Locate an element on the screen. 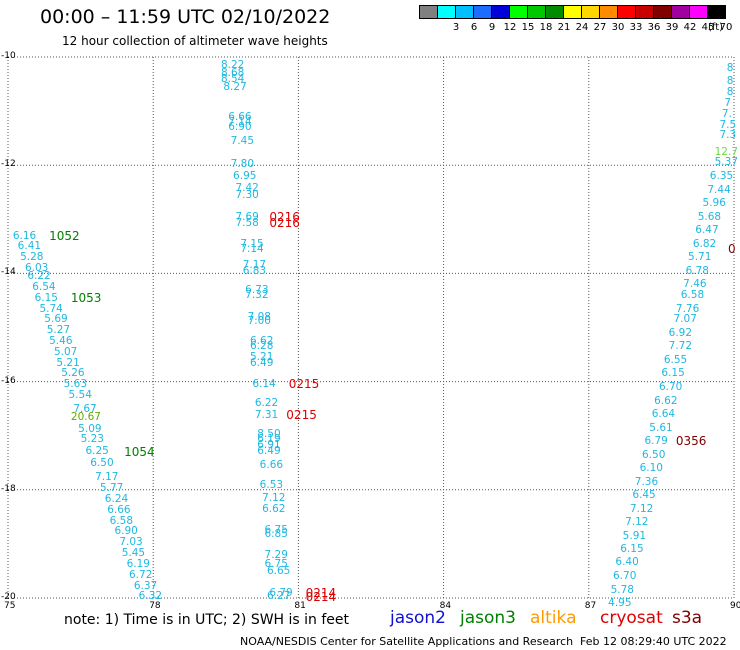 Image resolution: width=740 pixels, height=650 pixels. longitude-tick-label: 84 is located at coordinates (445, 606).